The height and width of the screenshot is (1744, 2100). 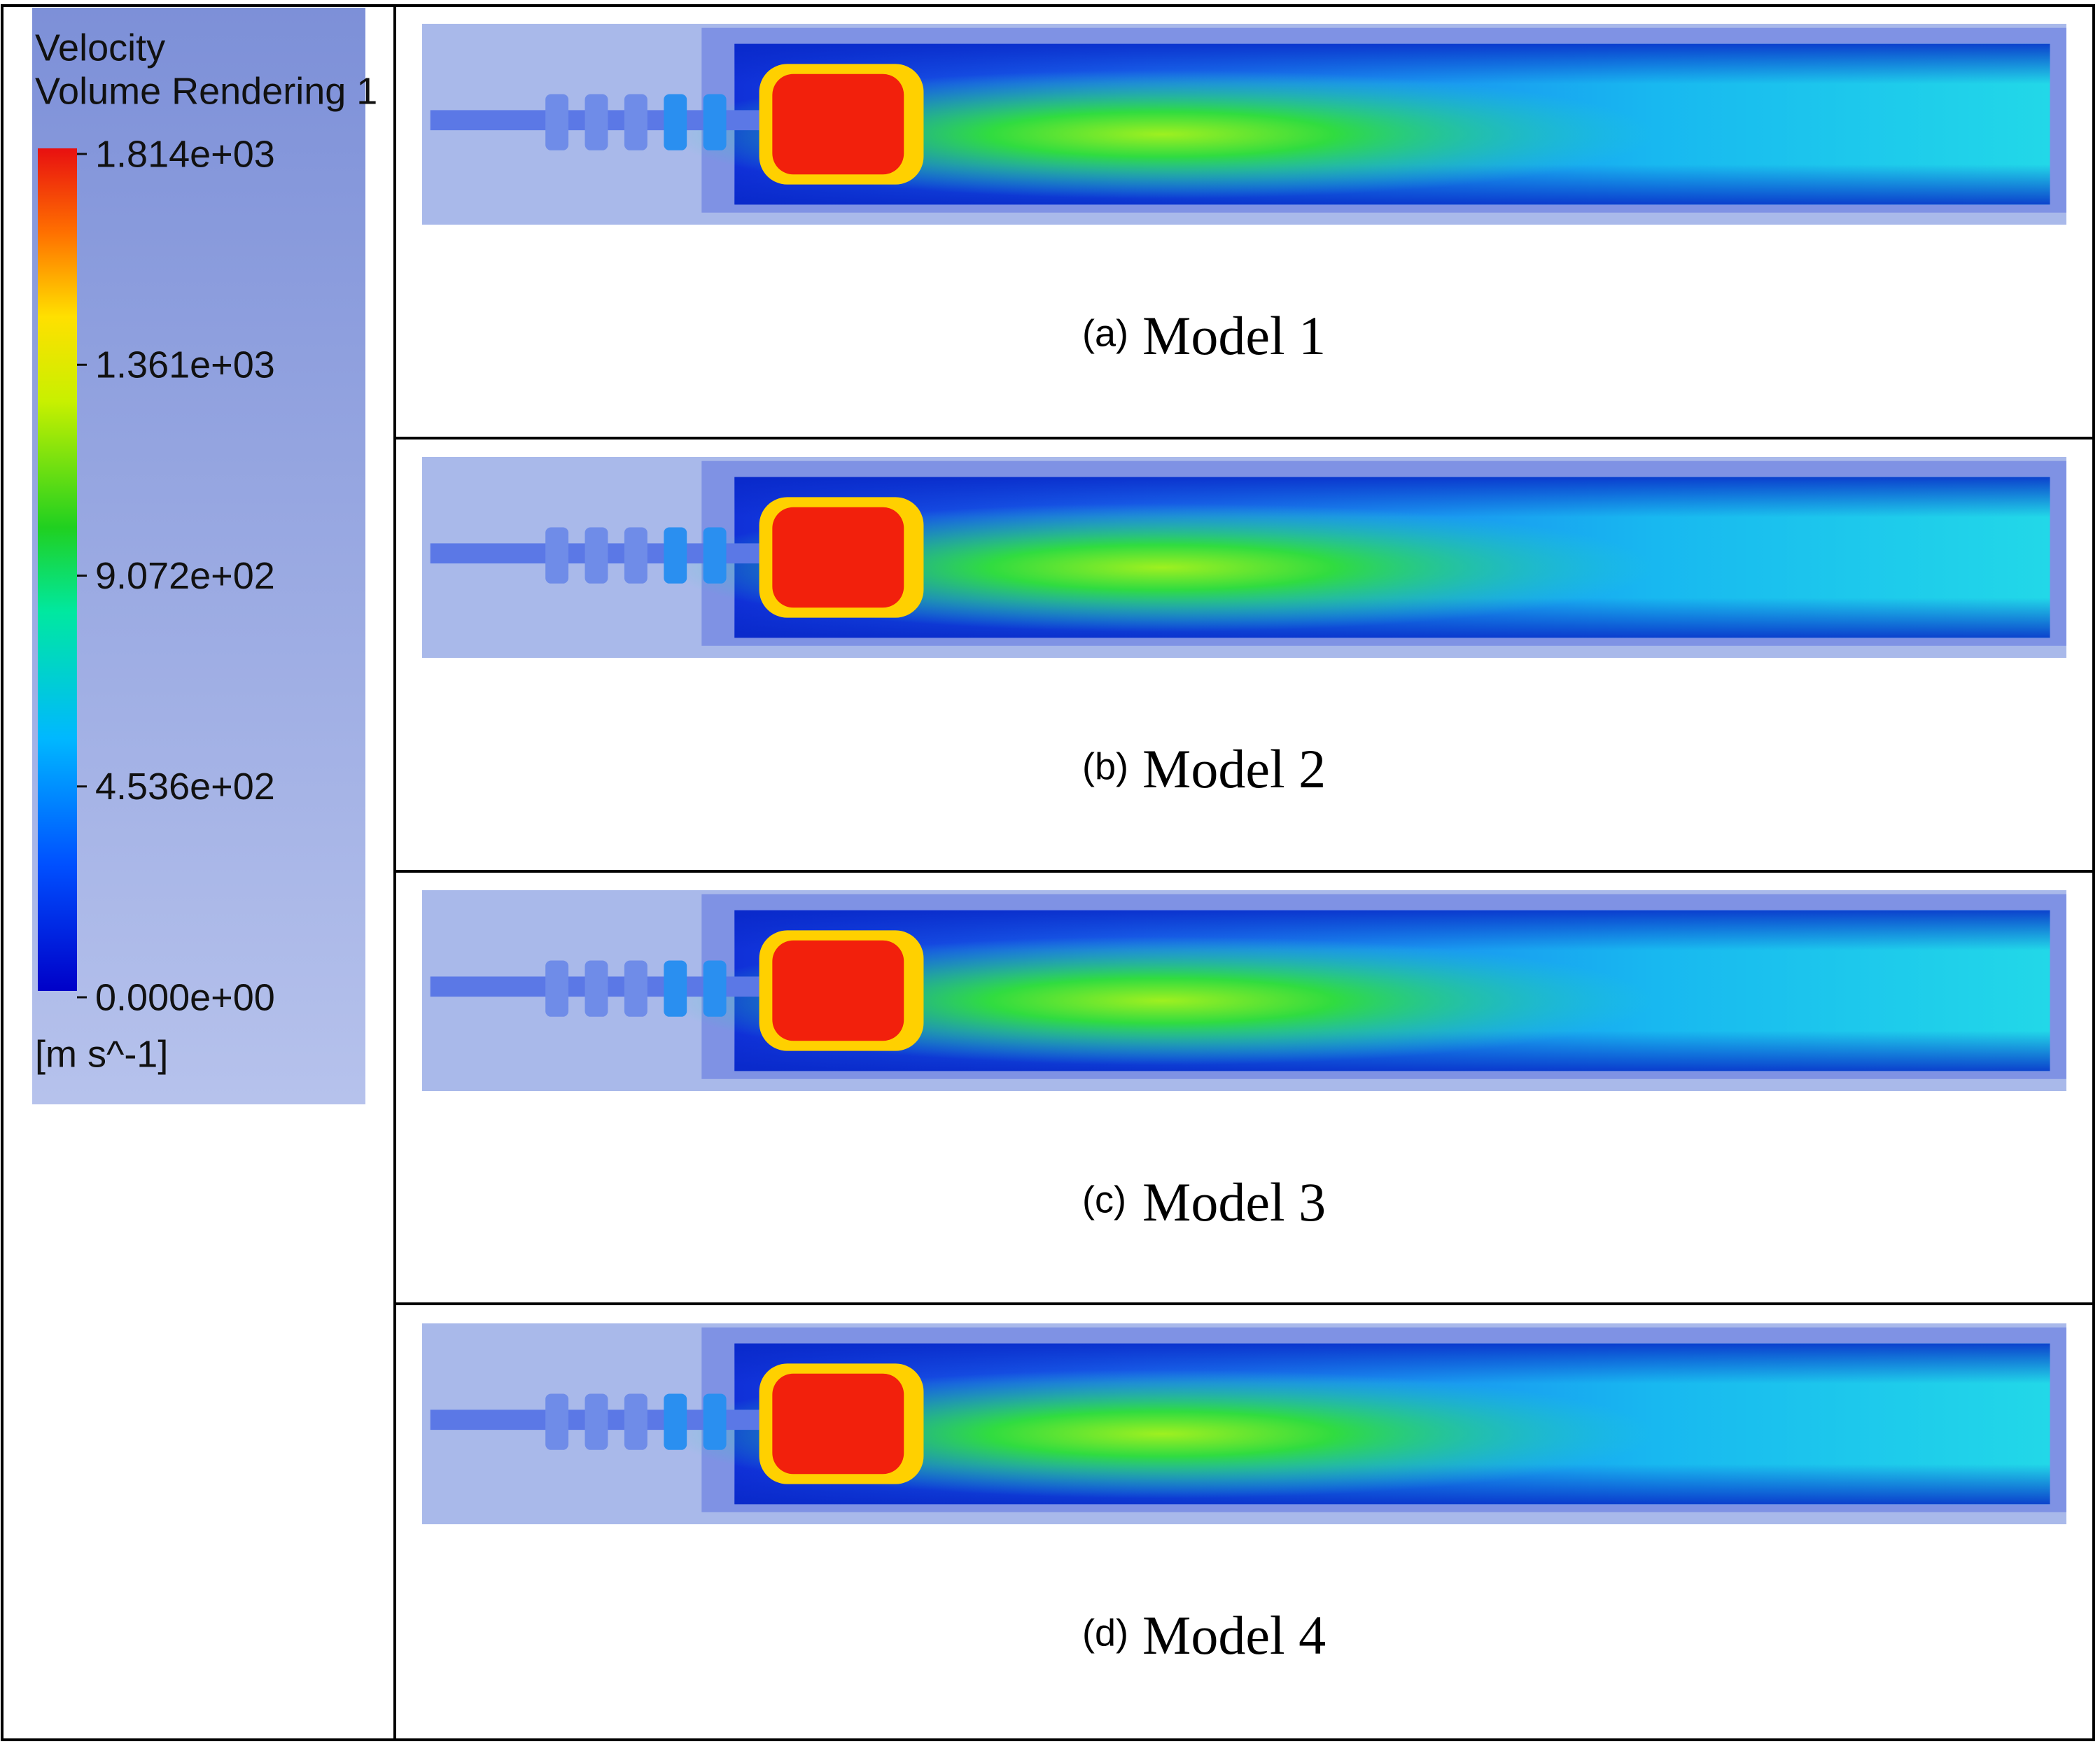 I want to click on panel-name: Model 2, so click(x=1234, y=768).